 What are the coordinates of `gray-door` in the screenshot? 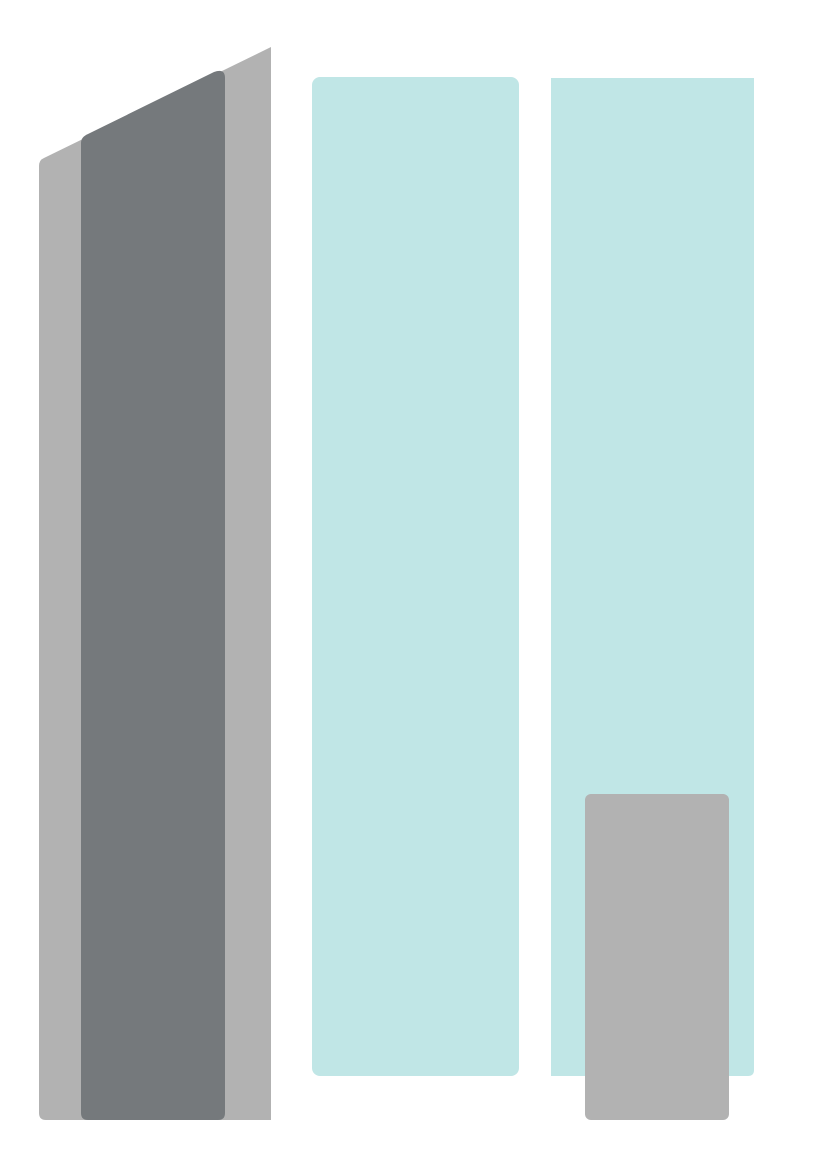 It's located at (657, 957).